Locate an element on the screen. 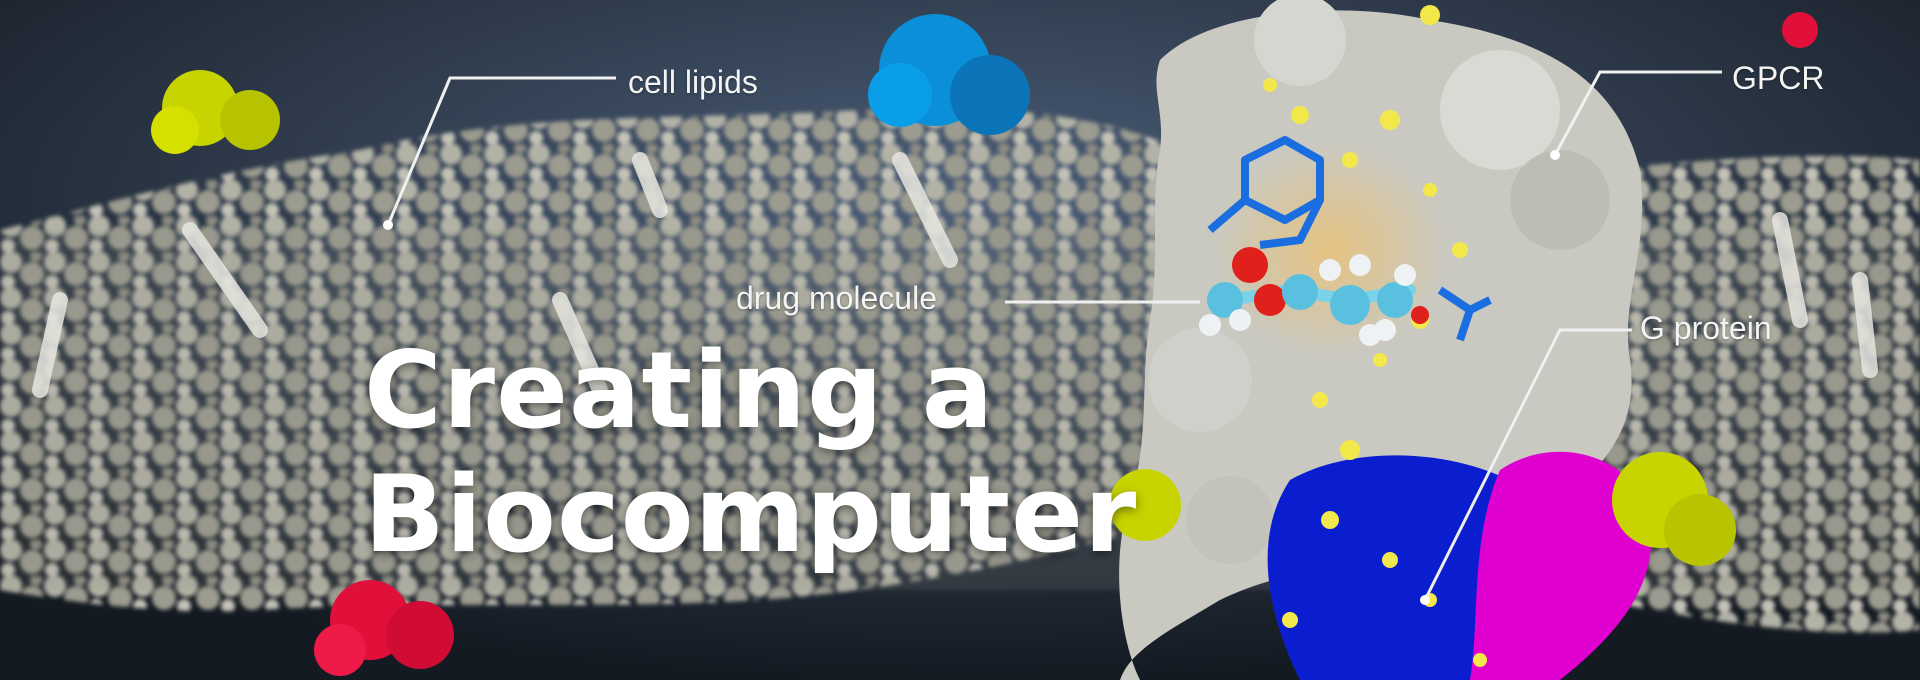 This screenshot has width=1920, height=680. hero-title-line2: Biocomputer is located at coordinates (751, 515).